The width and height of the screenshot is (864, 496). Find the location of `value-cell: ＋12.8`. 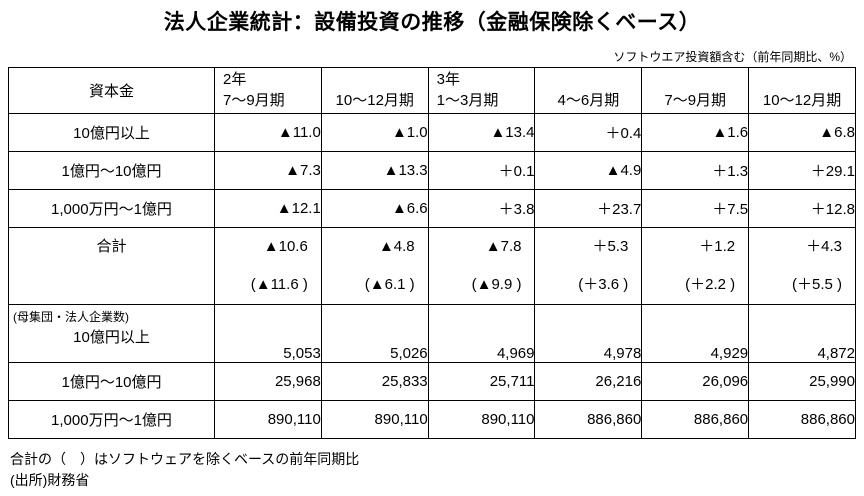

value-cell: ＋12.8 is located at coordinates (802, 208).